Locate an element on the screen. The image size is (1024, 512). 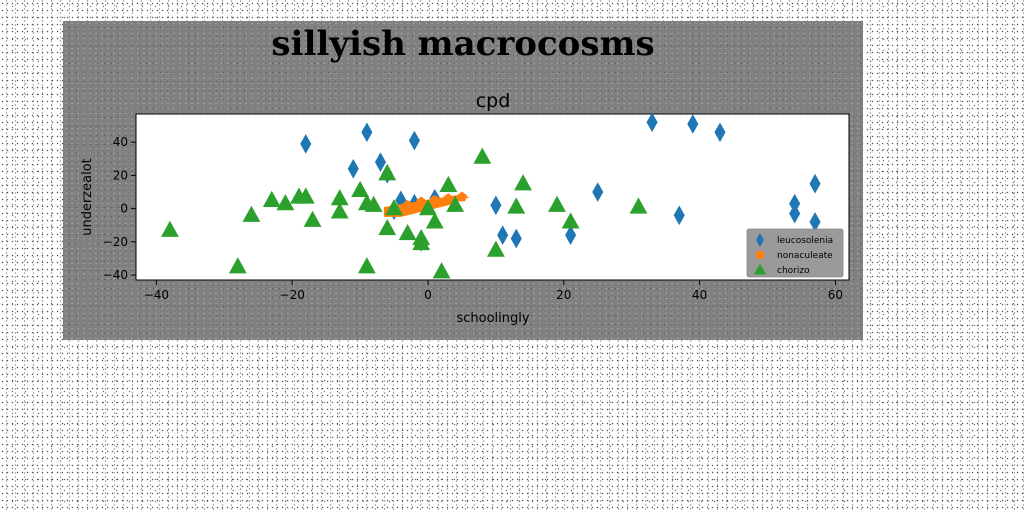
y-tick-label: 0 is located at coordinates (124, 209).